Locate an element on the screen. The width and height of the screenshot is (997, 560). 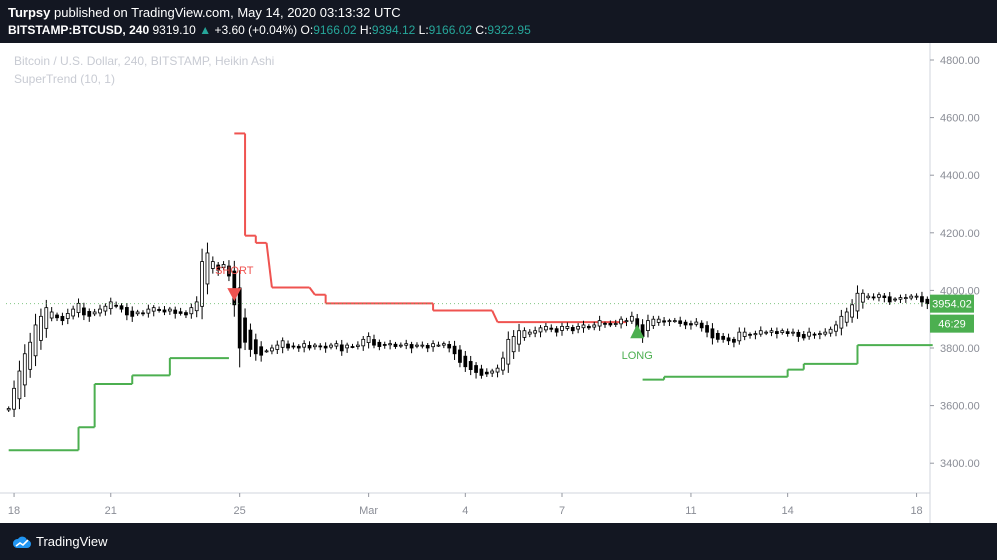
x-tick-label: Mar is located at coordinates (368, 511).